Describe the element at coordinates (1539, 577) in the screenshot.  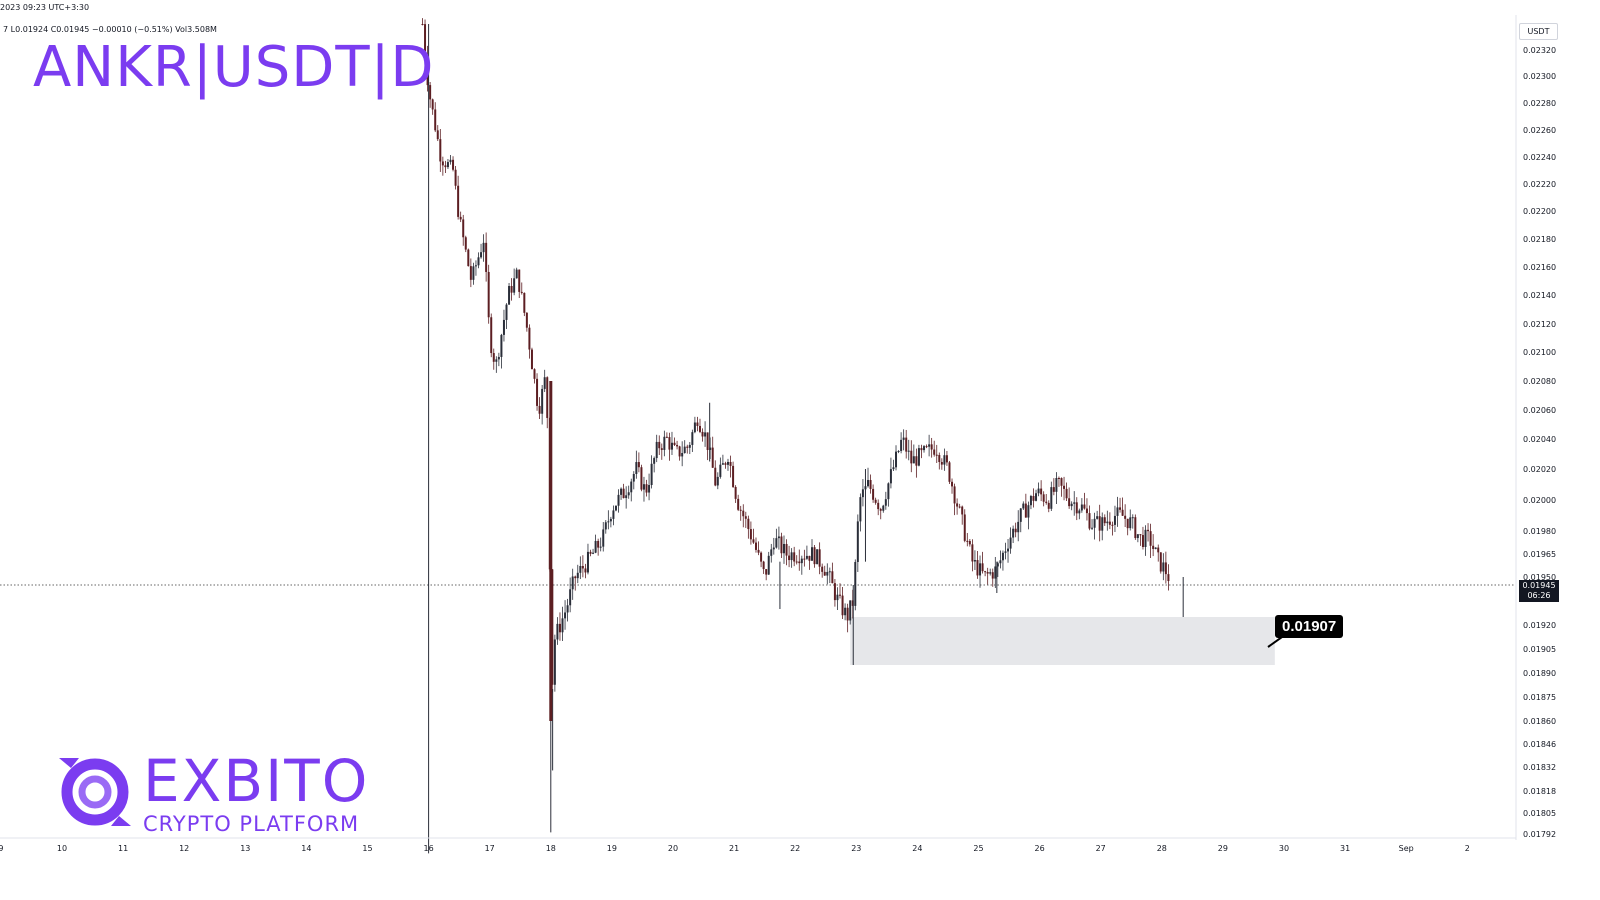
I see `y-tick-label: 0.01950` at that location.